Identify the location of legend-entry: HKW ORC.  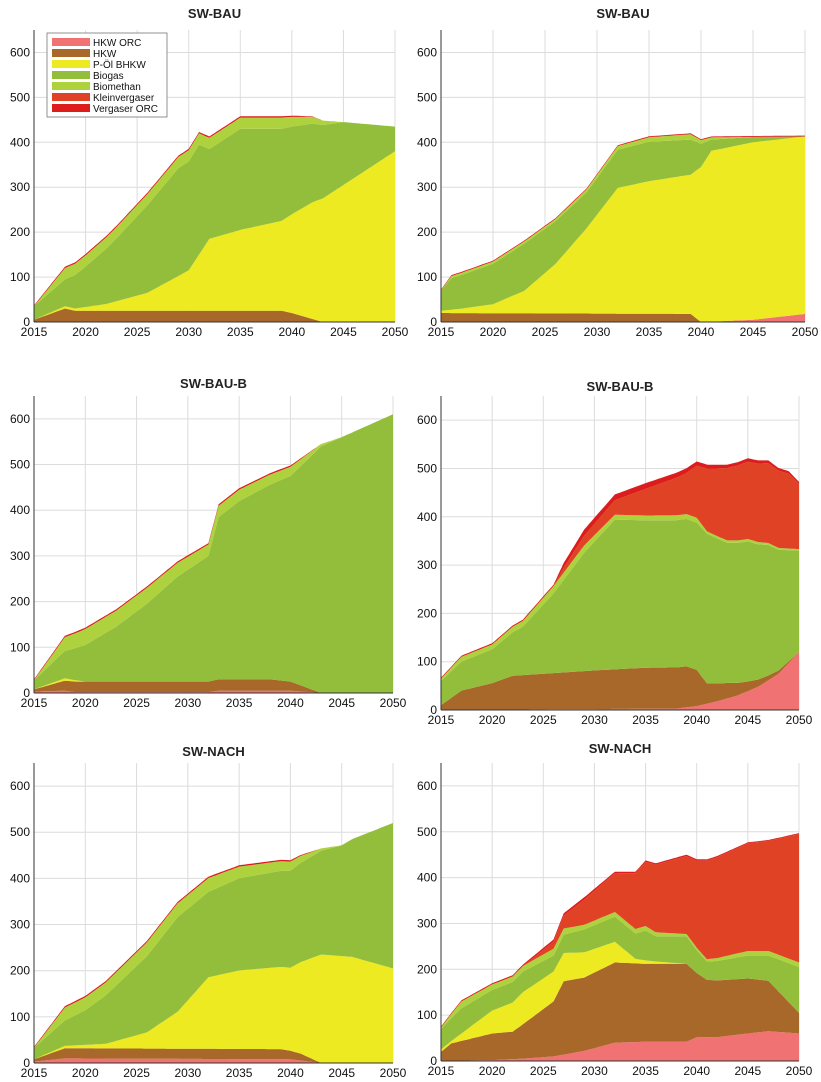
(117, 43).